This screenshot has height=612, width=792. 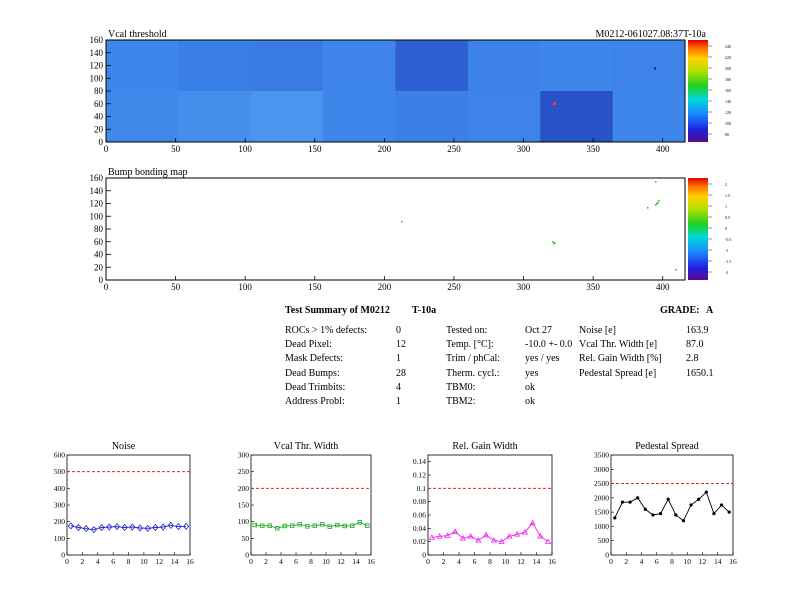 What do you see at coordinates (424, 310) in the screenshot?
I see `summary-tag: T-10a` at bounding box center [424, 310].